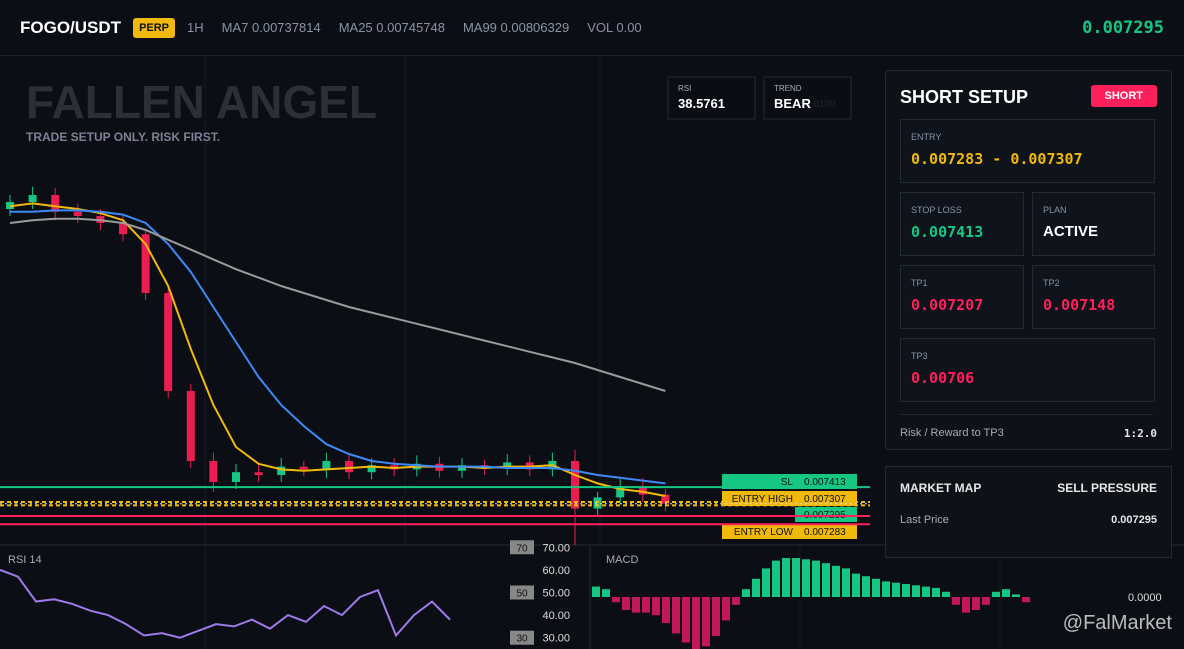 This screenshot has height=649, width=1184. I want to click on value: 0.00706, so click(943, 378).